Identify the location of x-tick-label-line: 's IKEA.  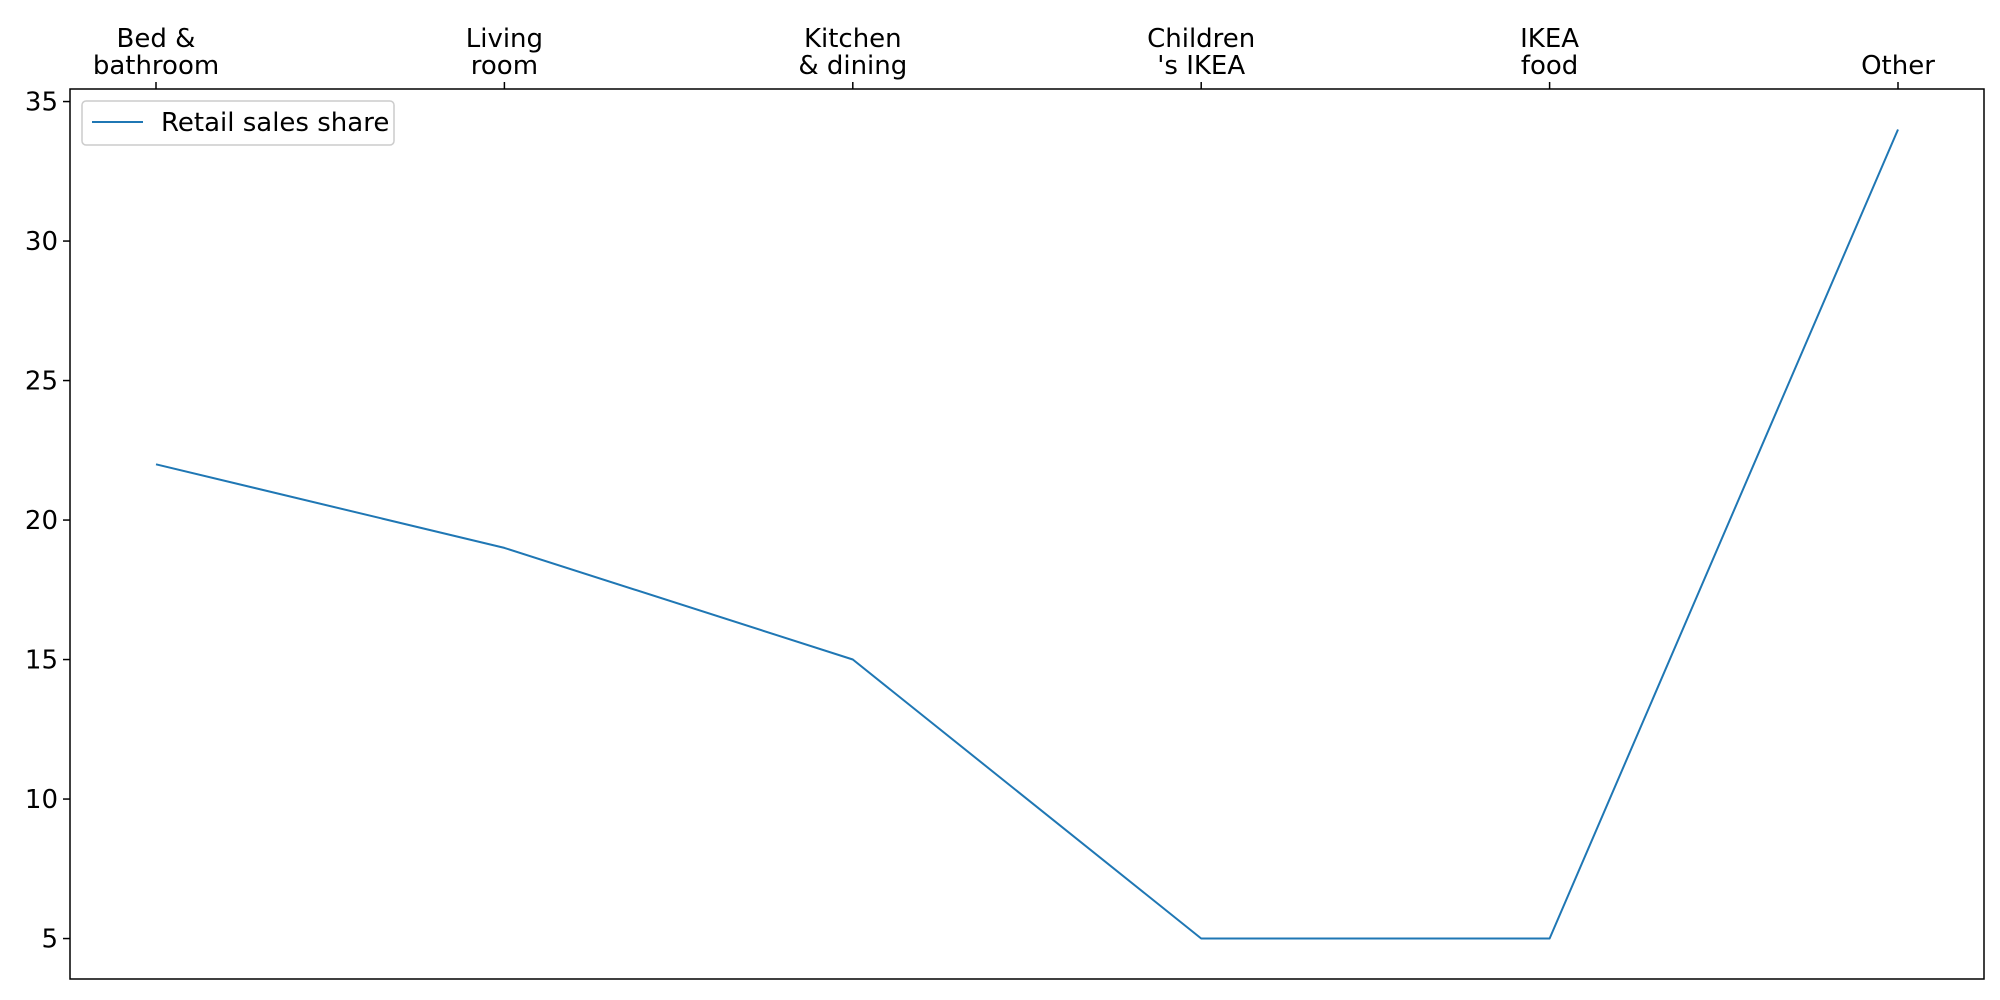
(1201, 66).